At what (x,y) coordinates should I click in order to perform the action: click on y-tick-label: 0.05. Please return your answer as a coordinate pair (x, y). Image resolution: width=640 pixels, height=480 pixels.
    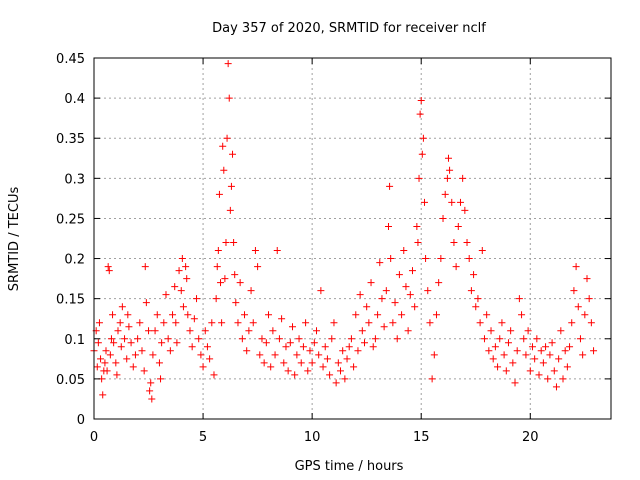
    Looking at the image, I should click on (70, 380).